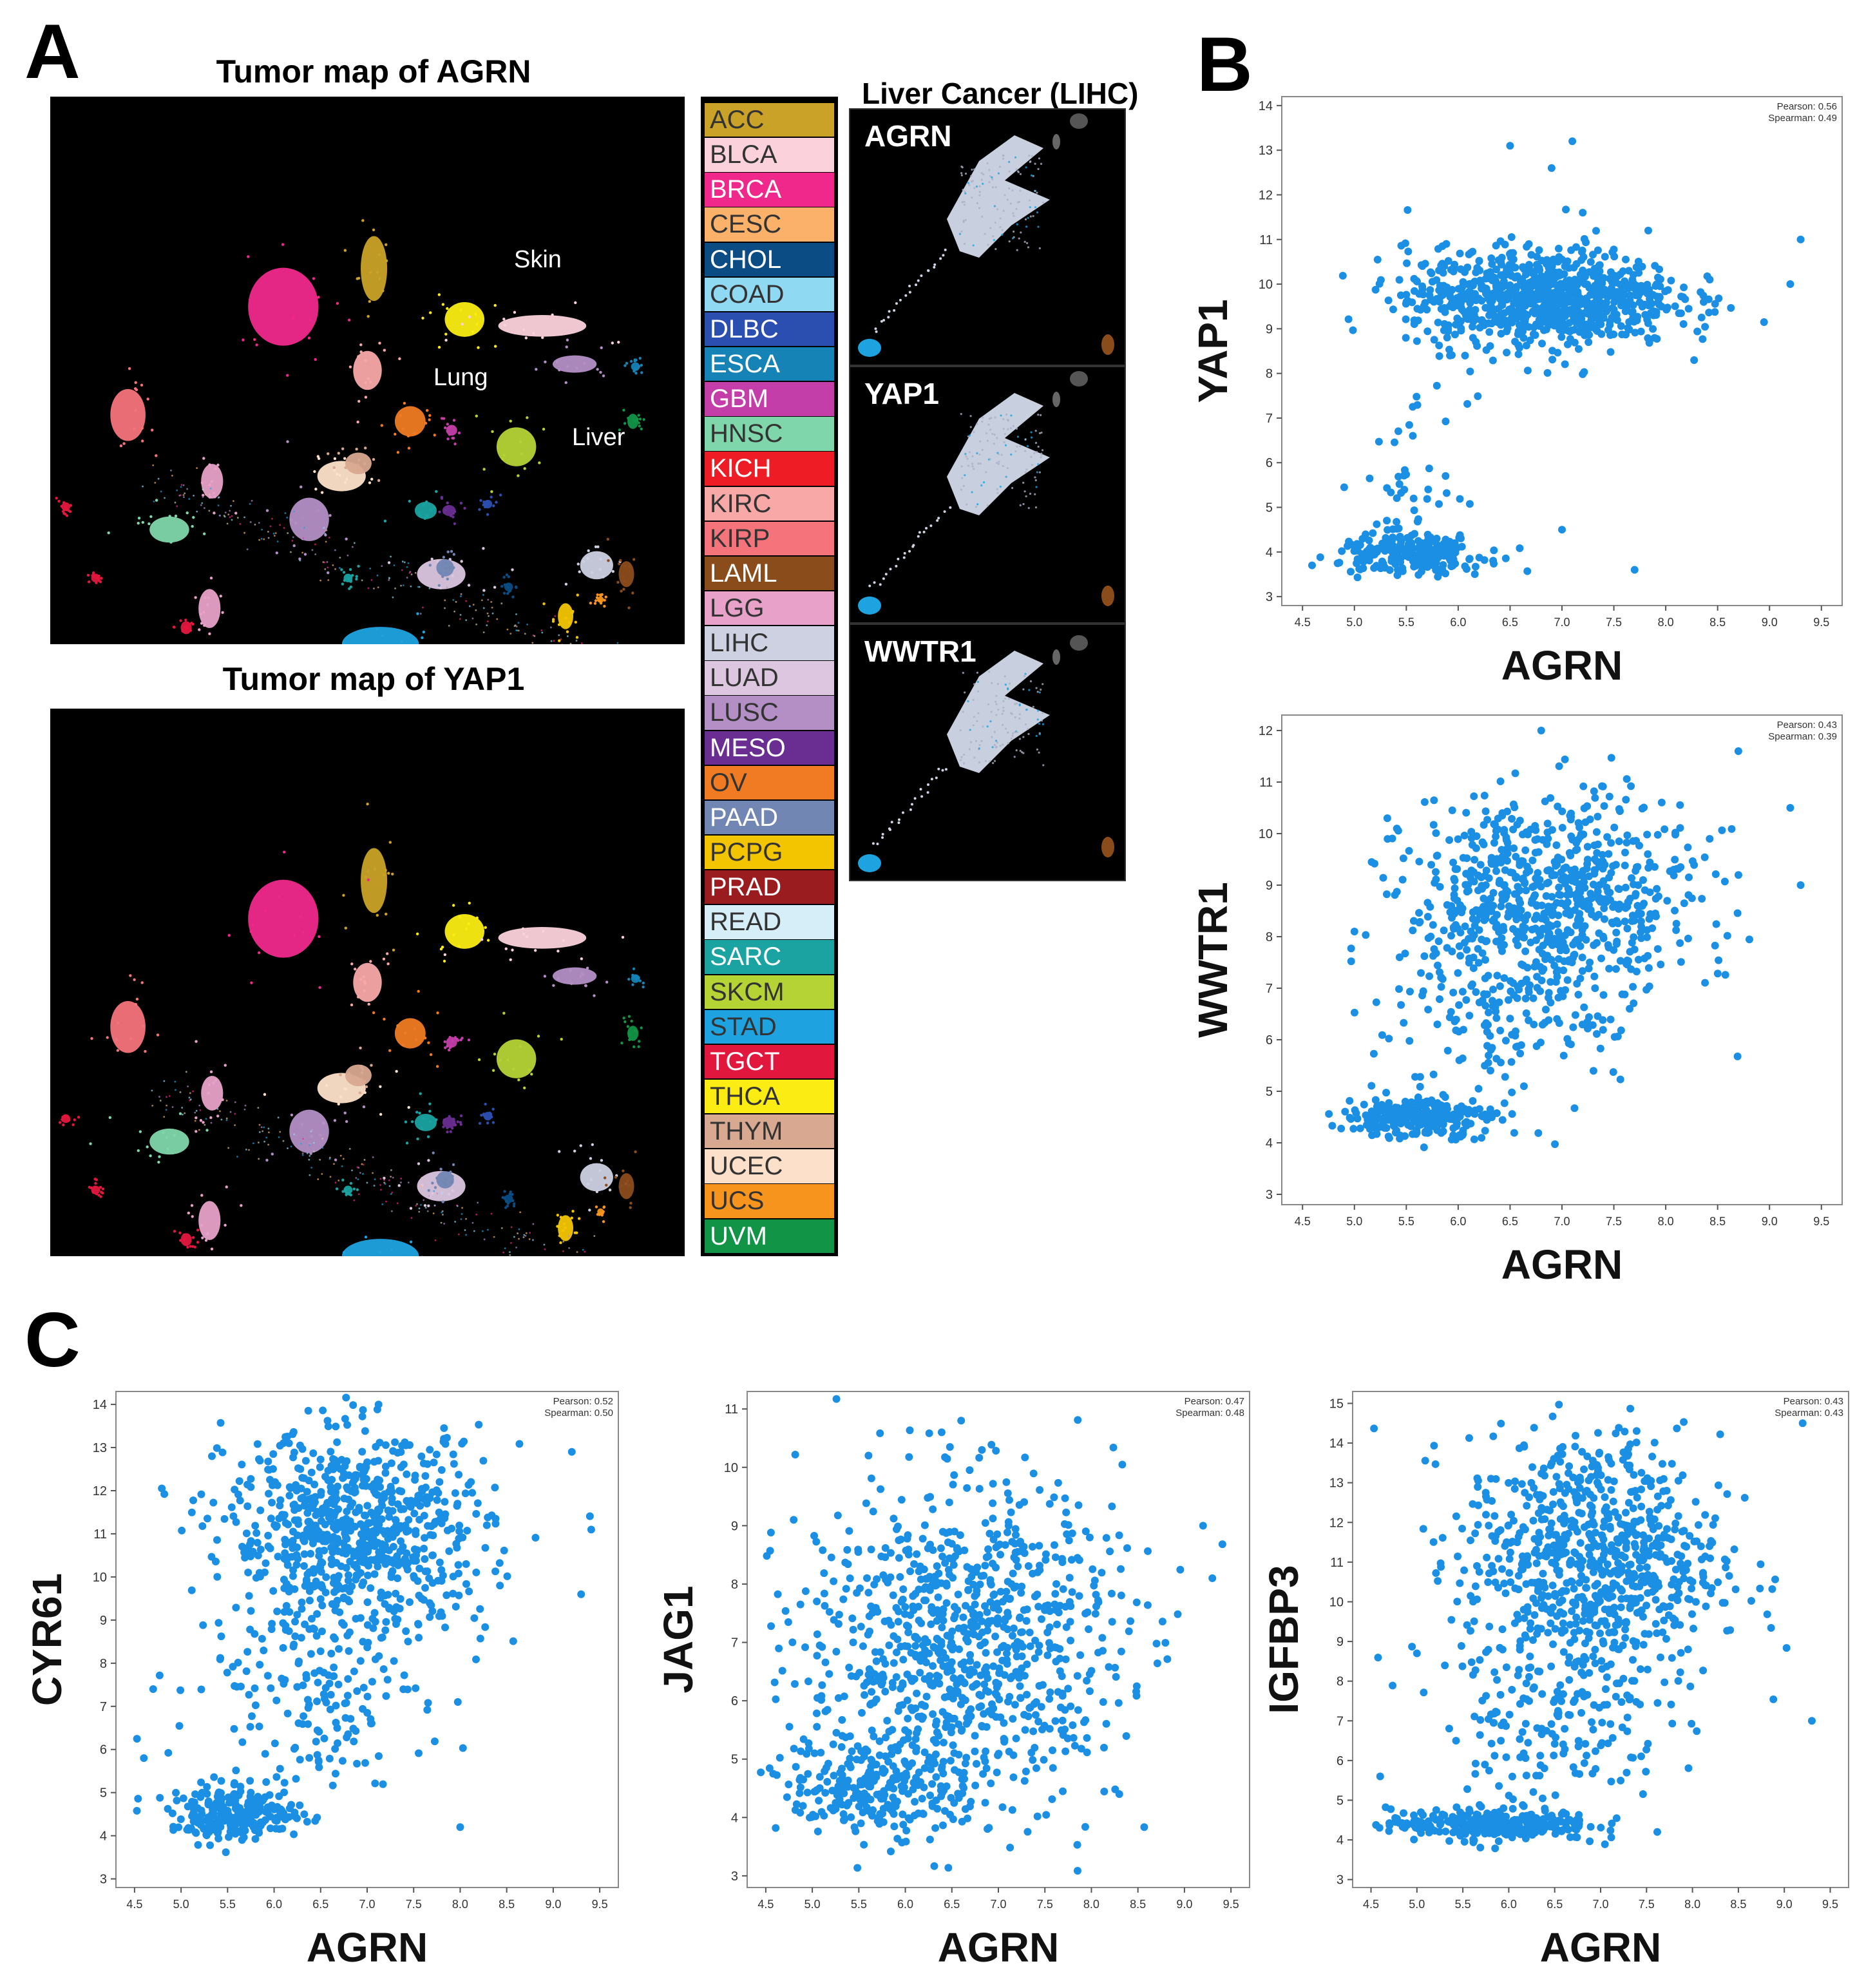 The width and height of the screenshot is (1875, 1988). What do you see at coordinates (1510, 1216) in the screenshot?
I see `x-tick: 6.5` at bounding box center [1510, 1216].